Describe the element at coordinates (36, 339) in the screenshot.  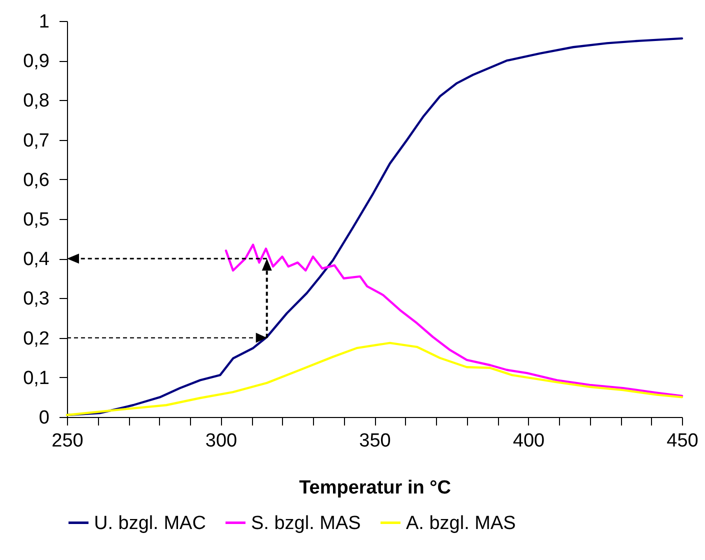
I see `y-tick-label: 0,2` at that location.